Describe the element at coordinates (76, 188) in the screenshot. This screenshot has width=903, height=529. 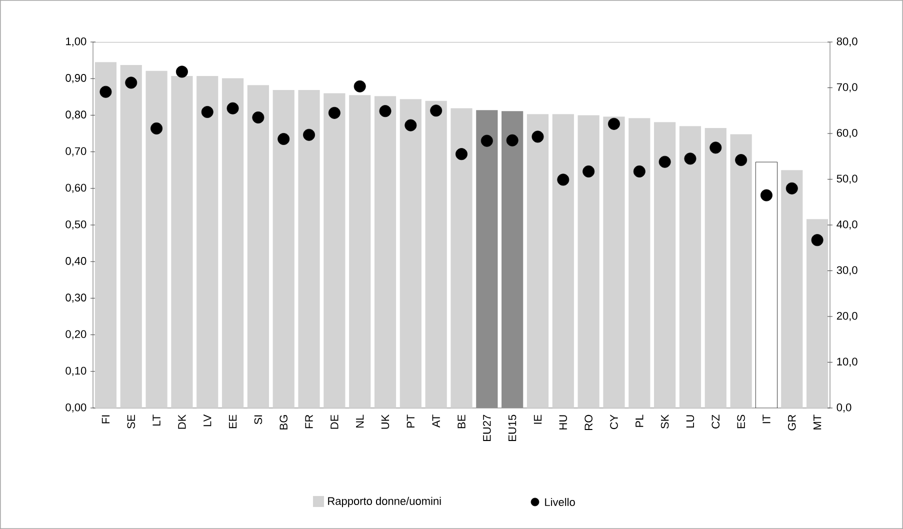
I see `y-tick-label: 0,60` at that location.